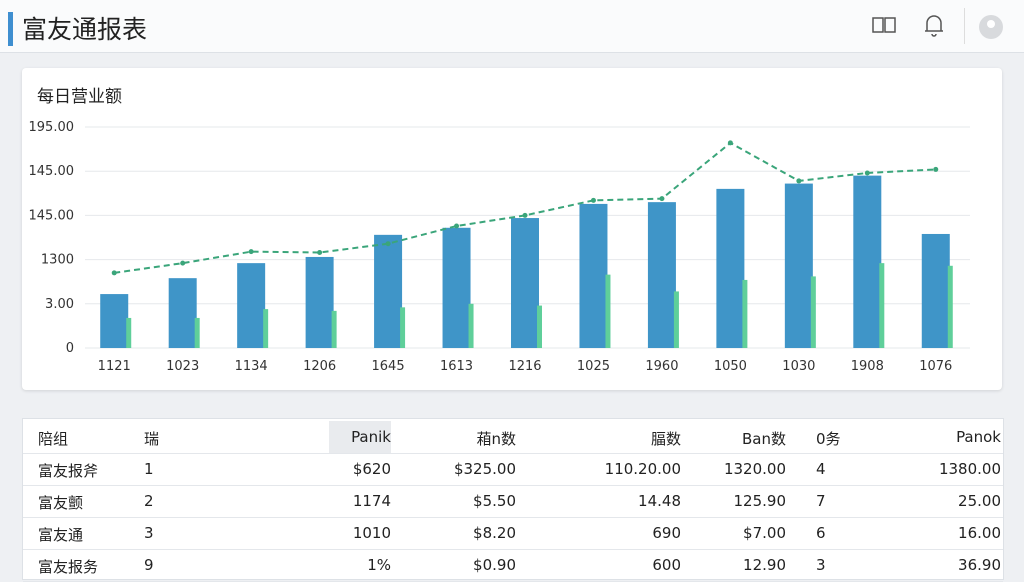  I want to click on x-tick-label: 1030, so click(798, 366).